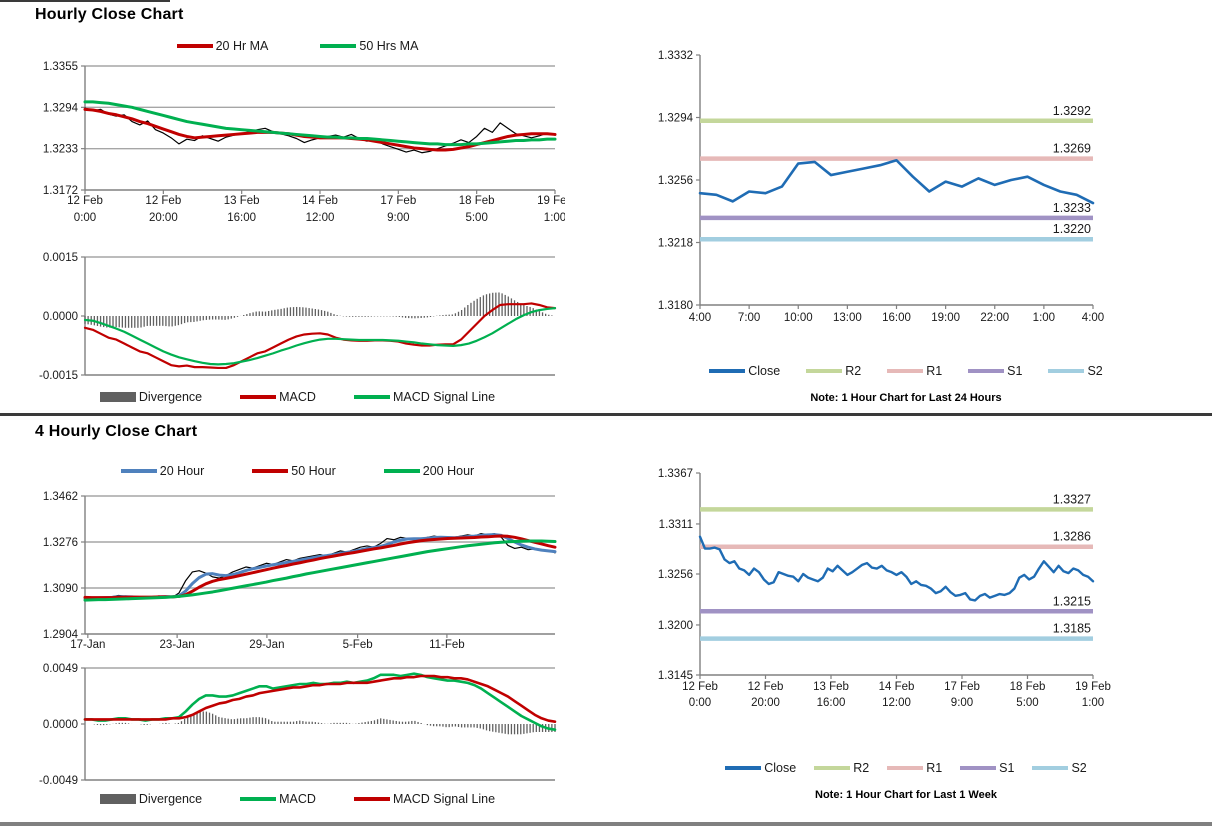  I want to click on svg-text: 1.3462, so click(60, 497).